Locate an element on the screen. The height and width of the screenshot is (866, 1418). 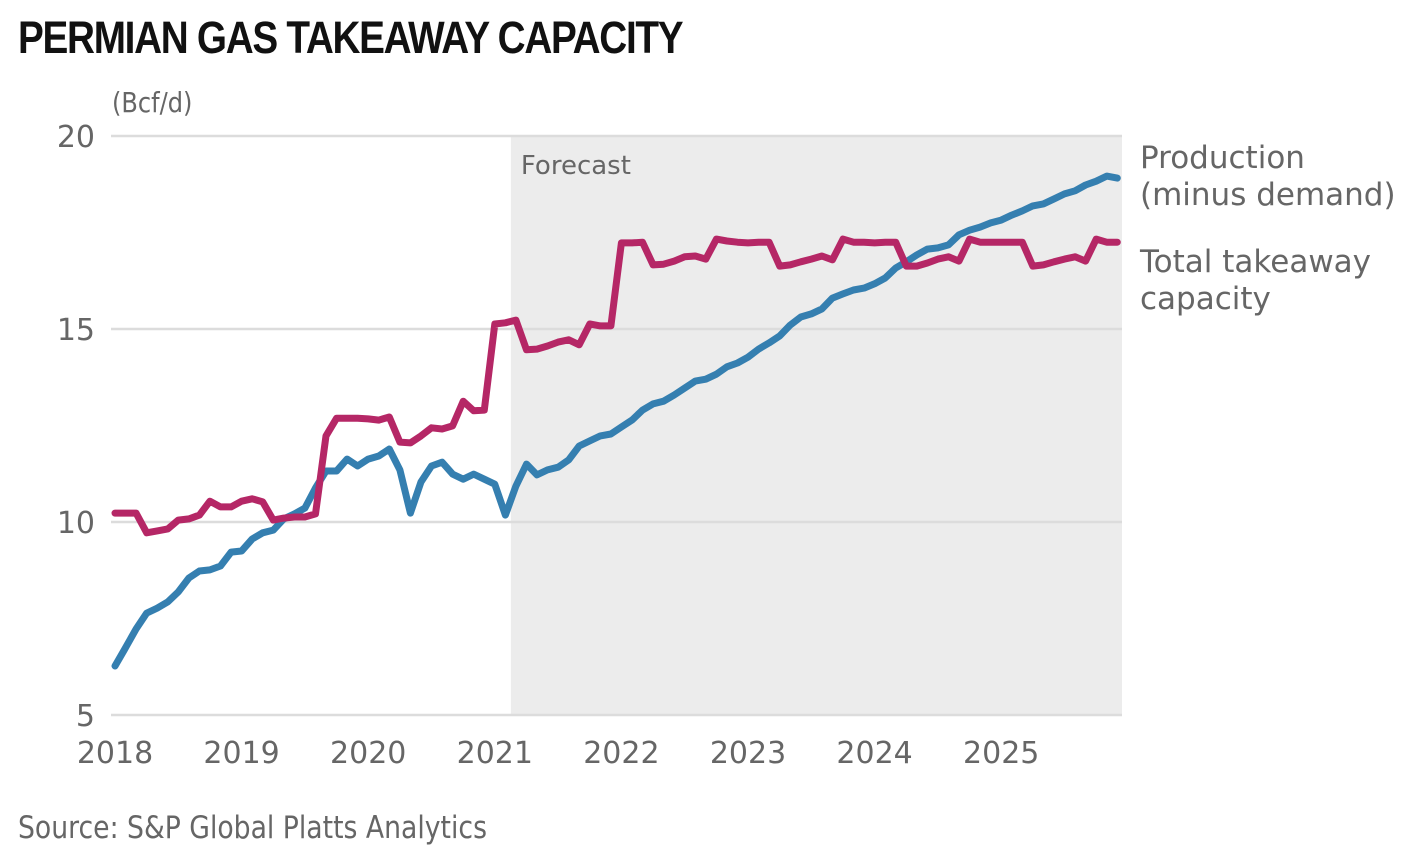
x-tick-label: 2020 is located at coordinates (368, 753).